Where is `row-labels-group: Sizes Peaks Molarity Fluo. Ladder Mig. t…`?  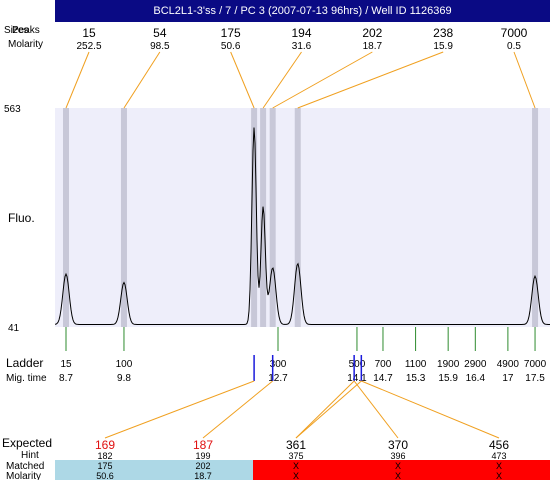
row-labels-group: Sizes Peaks Molarity Fluo. Ladder Mig. t… is located at coordinates (27, 252).